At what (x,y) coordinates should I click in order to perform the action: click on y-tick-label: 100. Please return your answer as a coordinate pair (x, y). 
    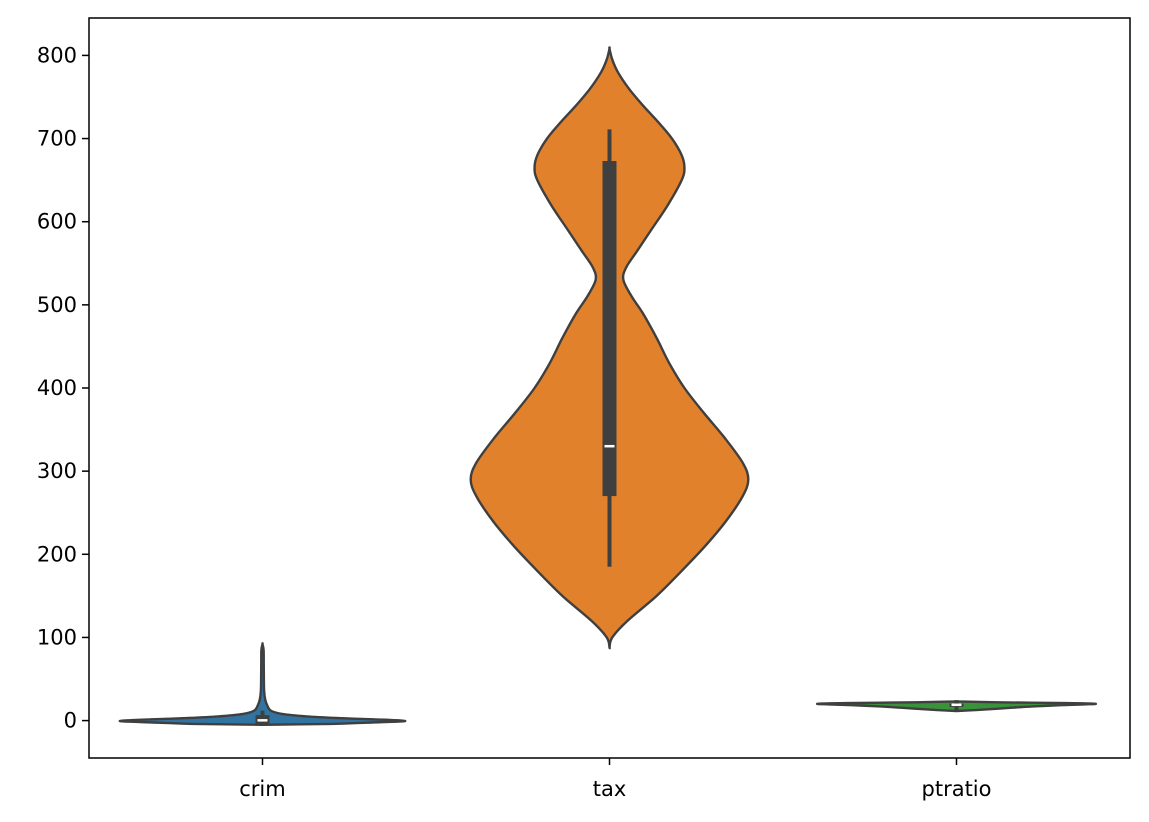
    Looking at the image, I should click on (57, 637).